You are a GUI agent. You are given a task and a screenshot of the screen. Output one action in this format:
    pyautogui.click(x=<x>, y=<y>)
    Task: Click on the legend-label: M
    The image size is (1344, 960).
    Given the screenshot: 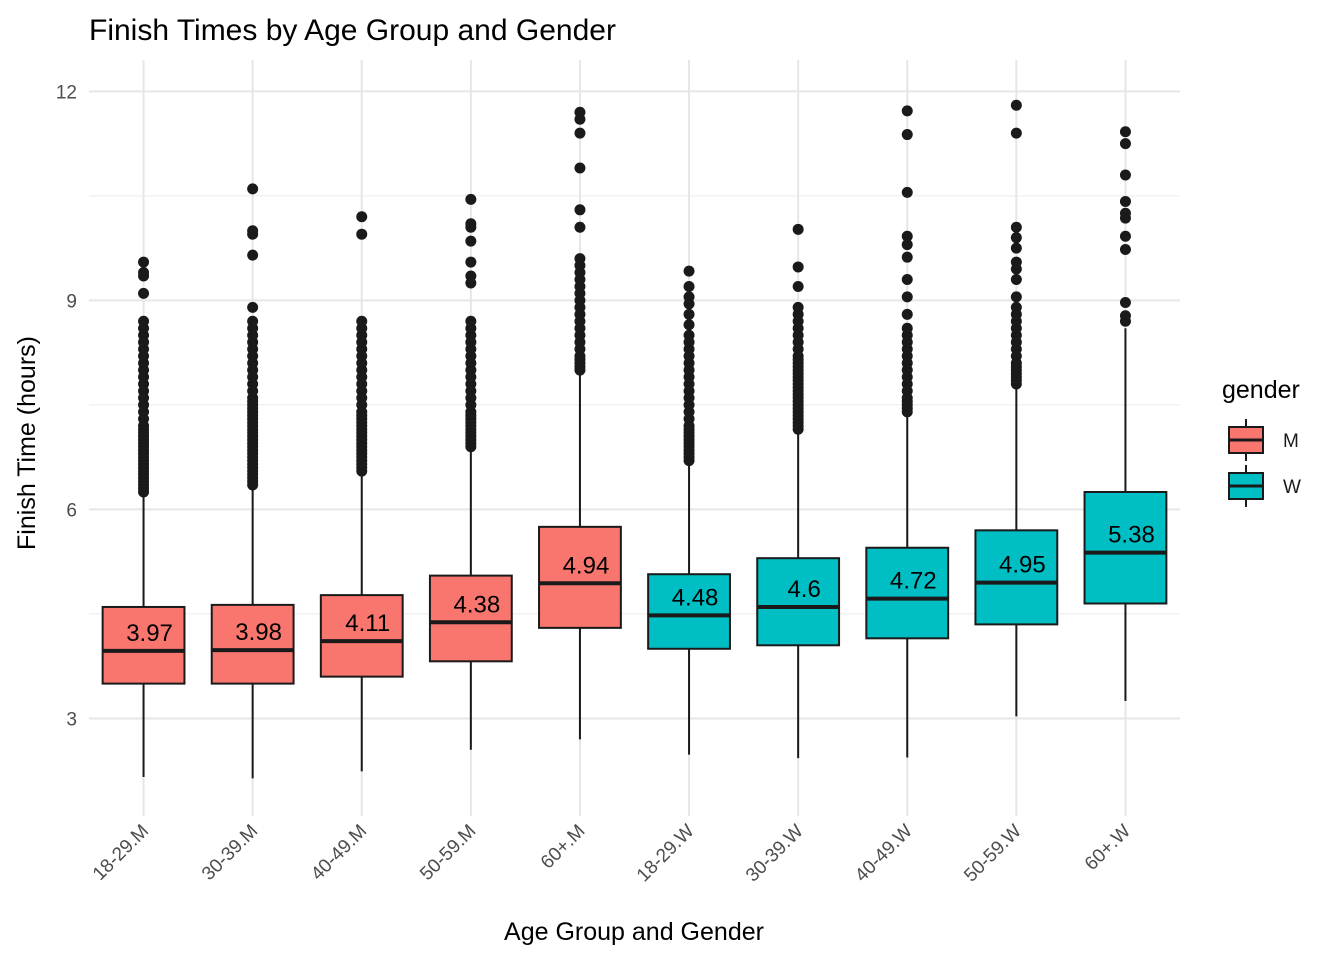 What is the action you would take?
    pyautogui.click(x=1291, y=441)
    